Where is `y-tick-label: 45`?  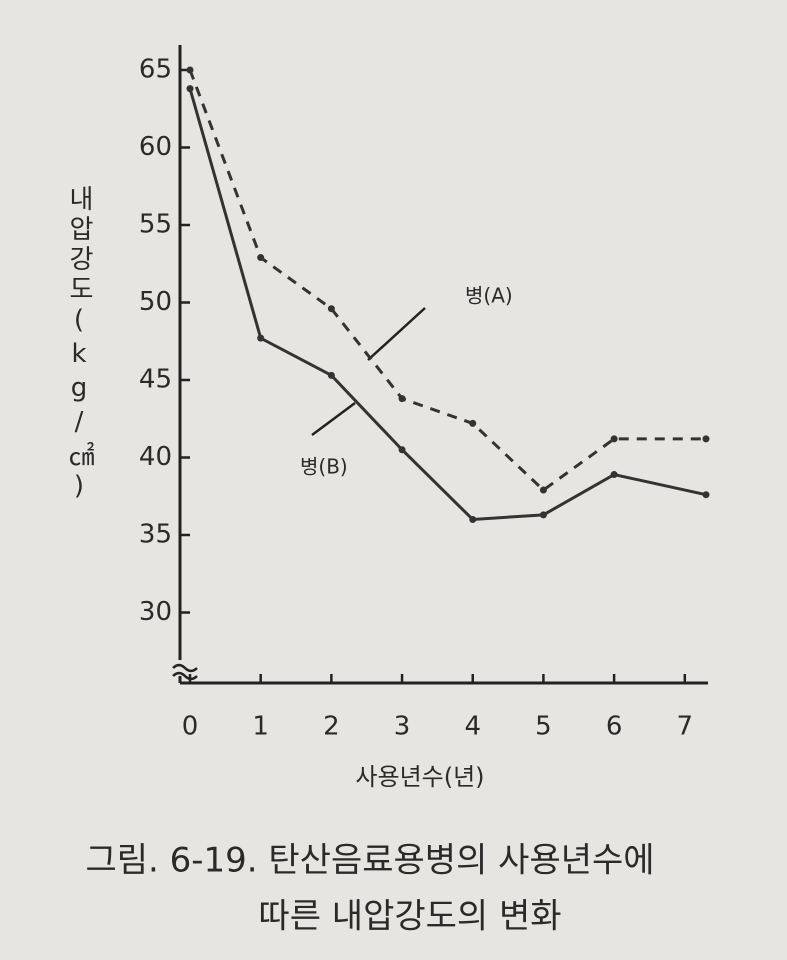 y-tick-label: 45 is located at coordinates (155, 380).